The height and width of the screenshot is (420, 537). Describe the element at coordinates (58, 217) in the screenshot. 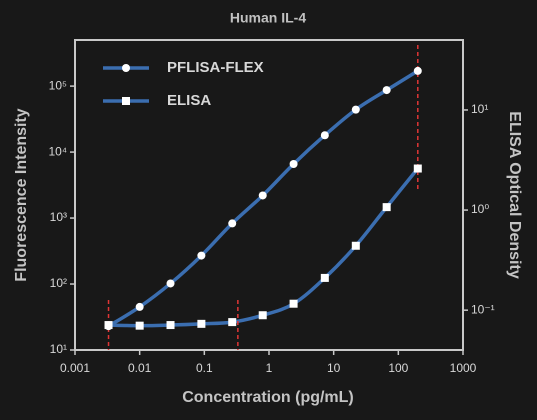

I see `y-tick-label: 10³` at that location.